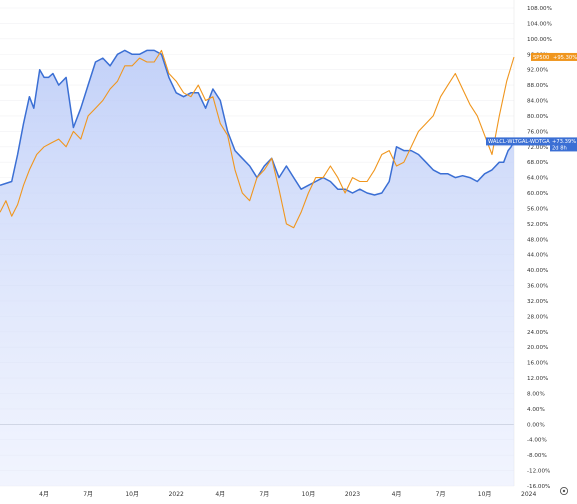 The image size is (577, 504). What do you see at coordinates (539, 24) in the screenshot?
I see `y-tick-label: 104.00%` at bounding box center [539, 24].